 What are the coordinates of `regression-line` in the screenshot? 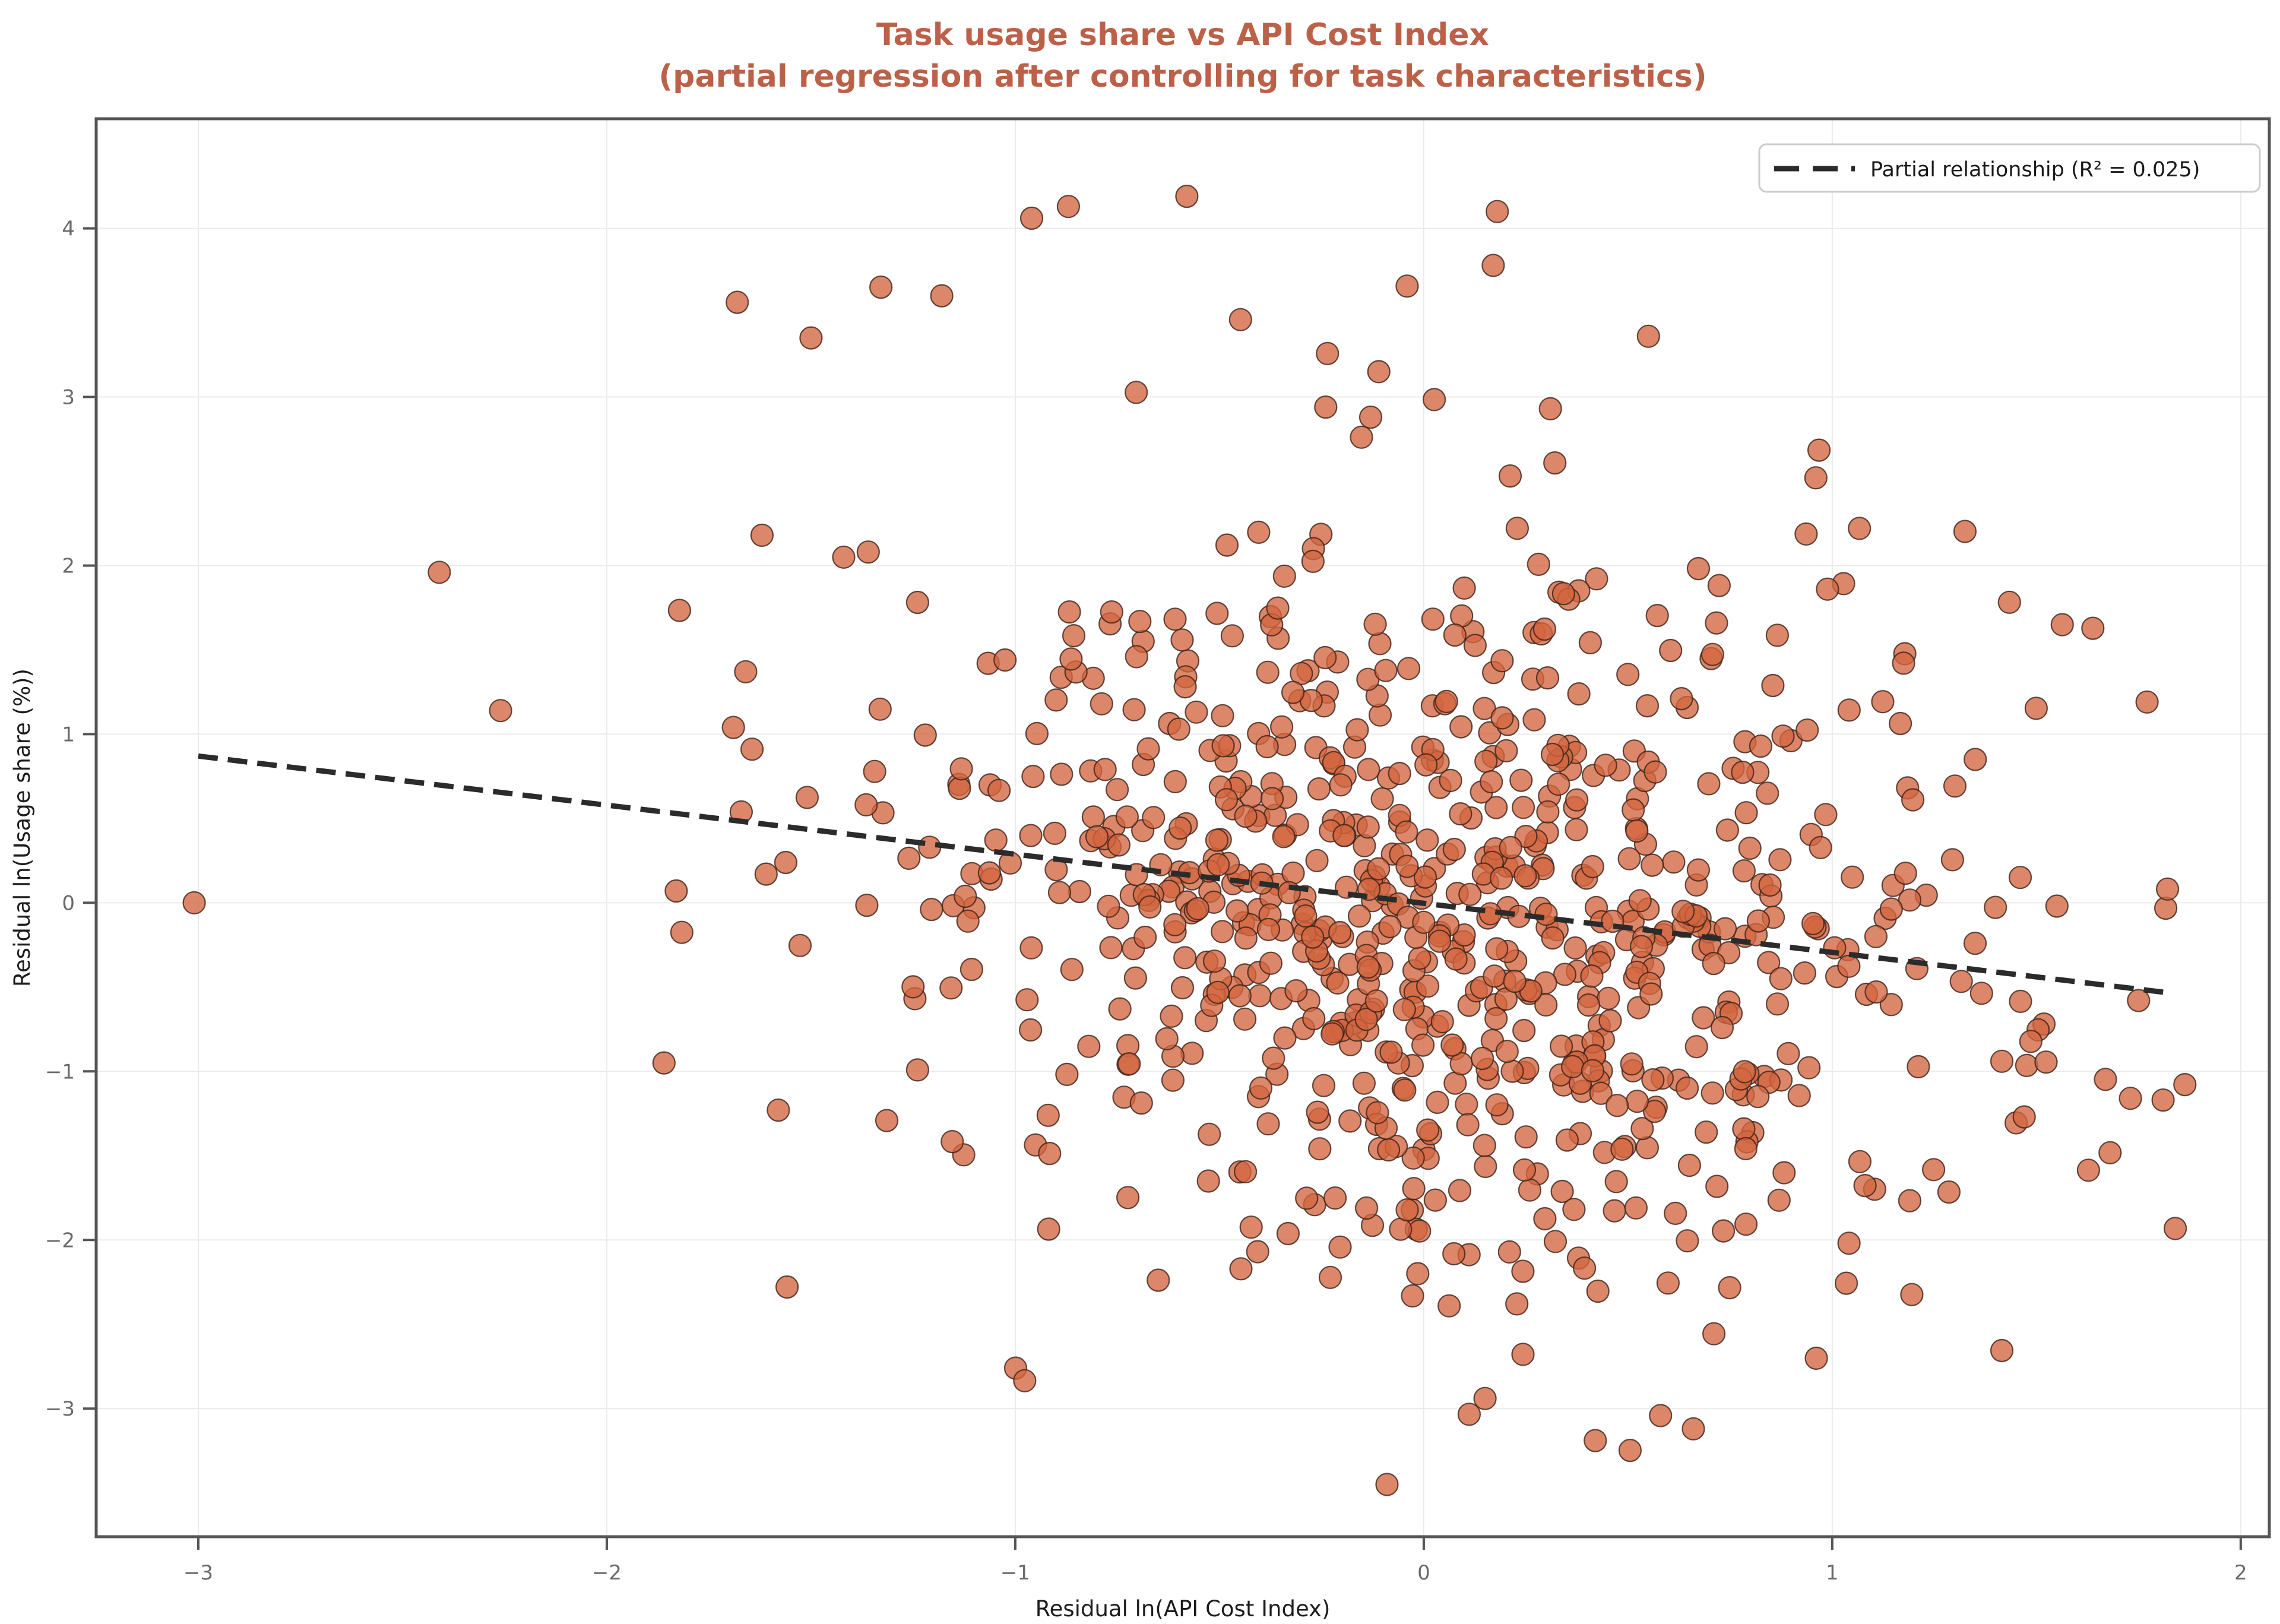 It's located at (1181, 874).